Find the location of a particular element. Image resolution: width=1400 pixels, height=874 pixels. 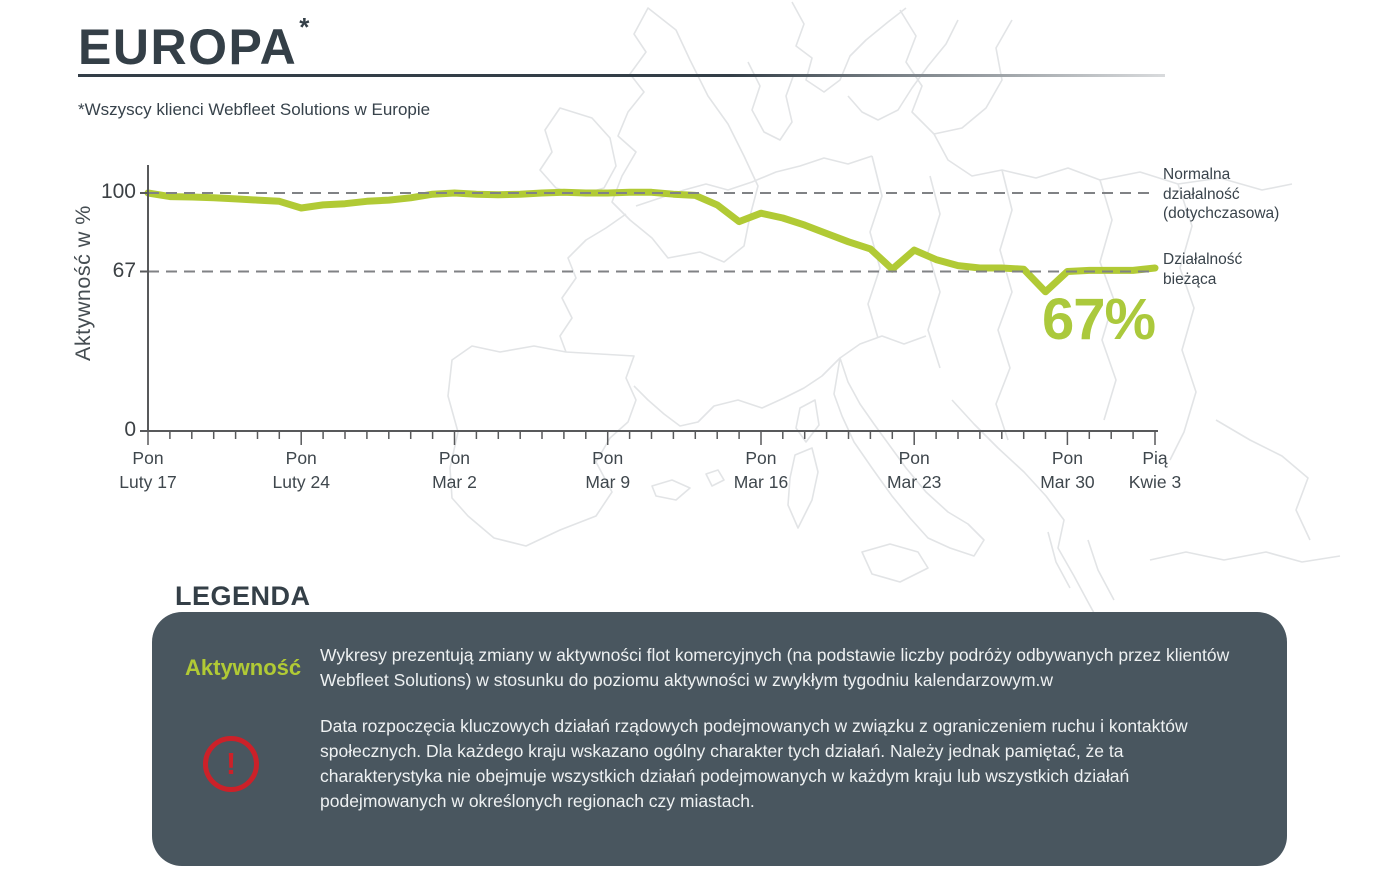

x-axis-tick-label: Pon Luty 24 is located at coordinates (301, 470).